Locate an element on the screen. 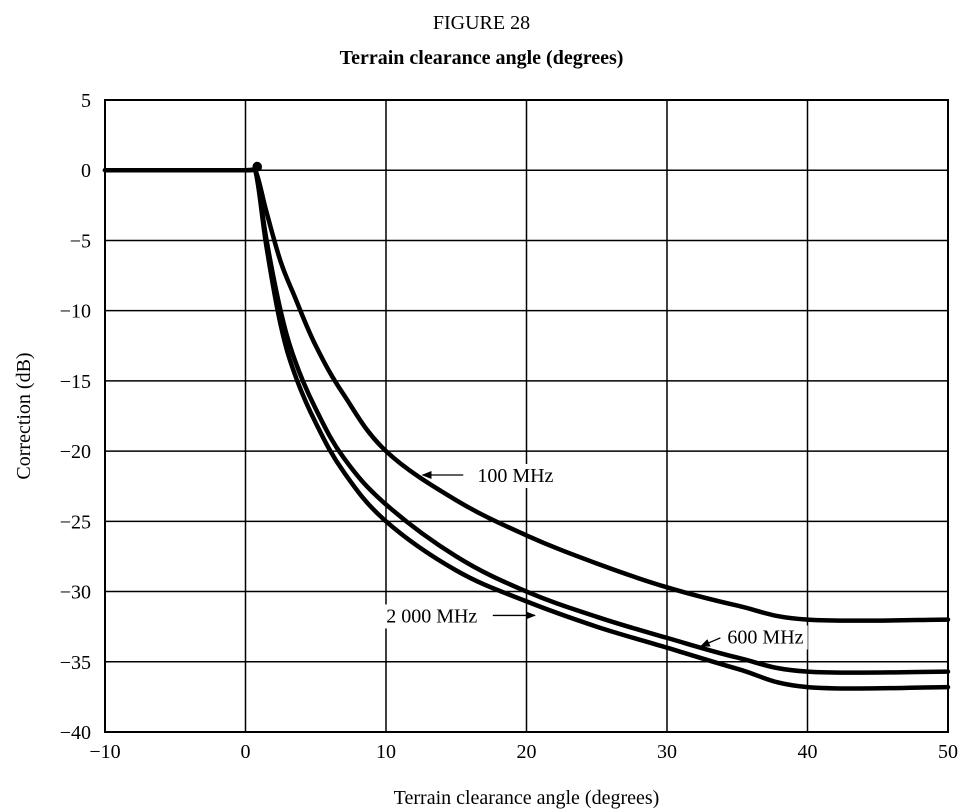  annotation-label-600mhz: 600 MHz is located at coordinates (765, 637).